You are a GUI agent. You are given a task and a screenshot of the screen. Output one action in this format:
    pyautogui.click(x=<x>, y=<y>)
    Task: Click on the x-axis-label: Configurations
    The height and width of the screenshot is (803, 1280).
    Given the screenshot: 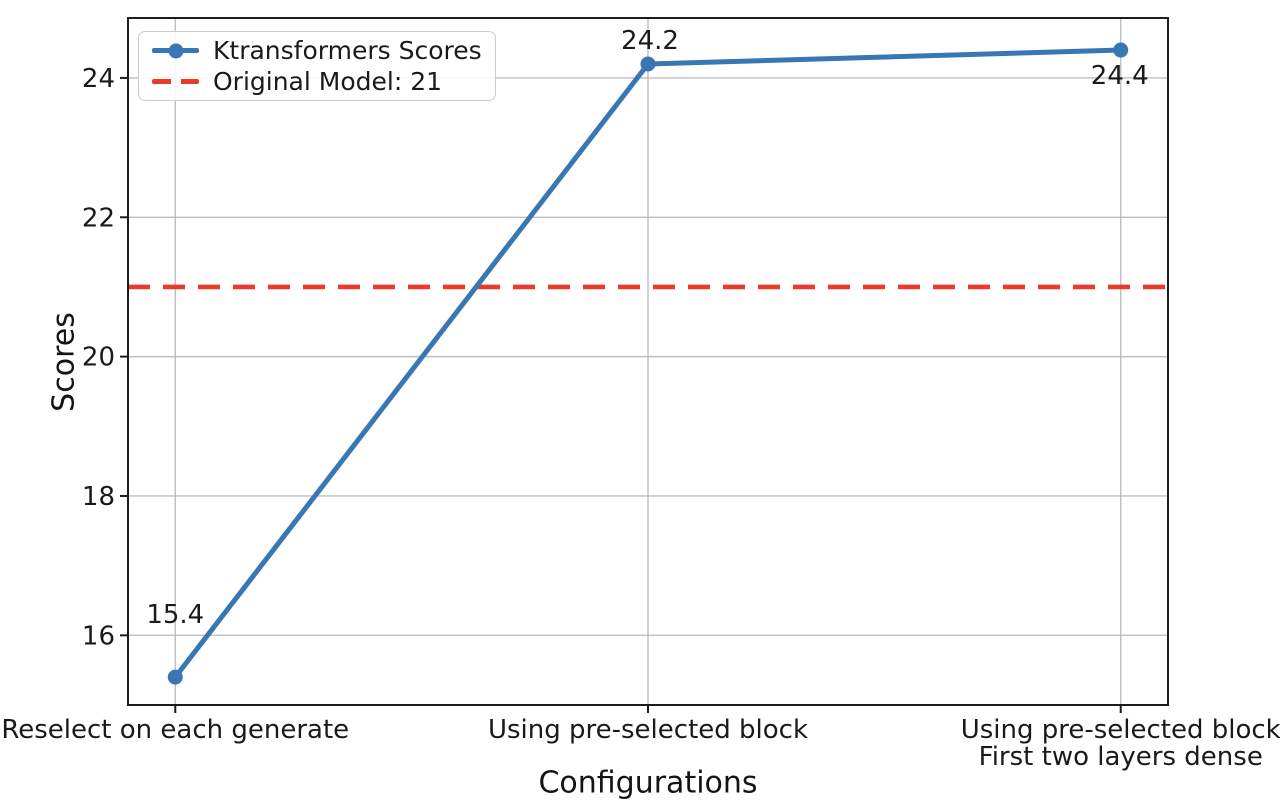 What is the action you would take?
    pyautogui.click(x=648, y=783)
    